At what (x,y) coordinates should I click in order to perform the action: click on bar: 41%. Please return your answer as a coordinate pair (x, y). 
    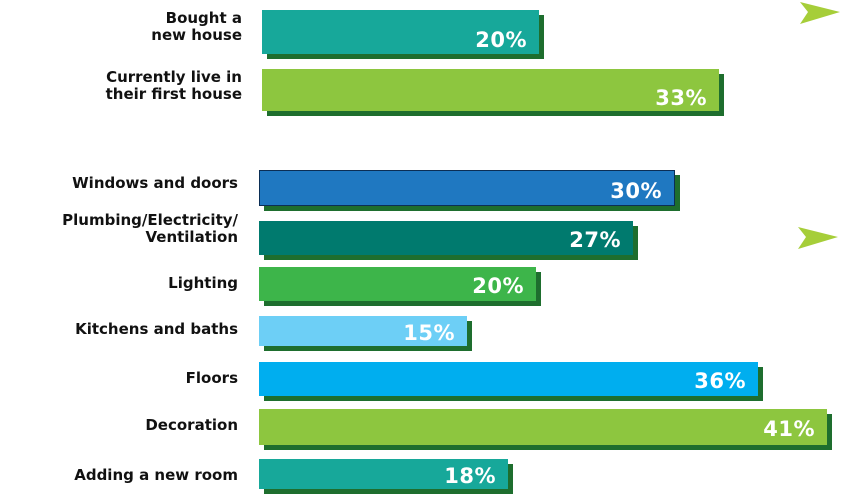
    Looking at the image, I should click on (543, 427).